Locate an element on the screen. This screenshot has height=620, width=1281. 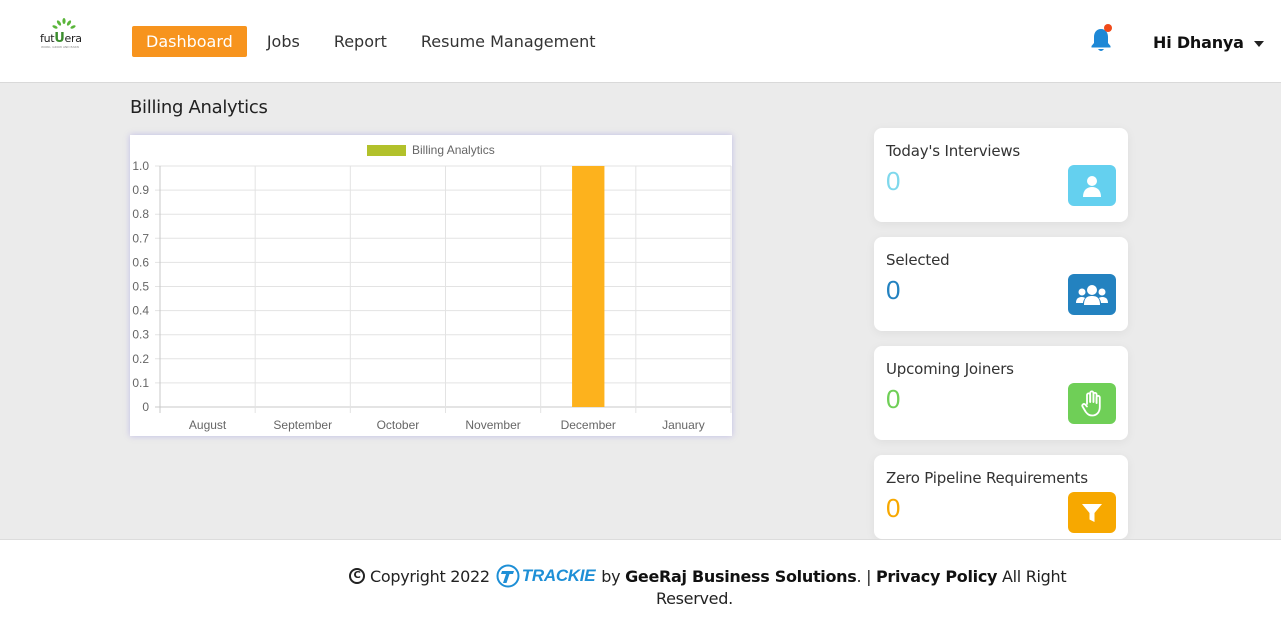
main-nav: Dashboard Jobs Report Resume Management is located at coordinates (374, 41).